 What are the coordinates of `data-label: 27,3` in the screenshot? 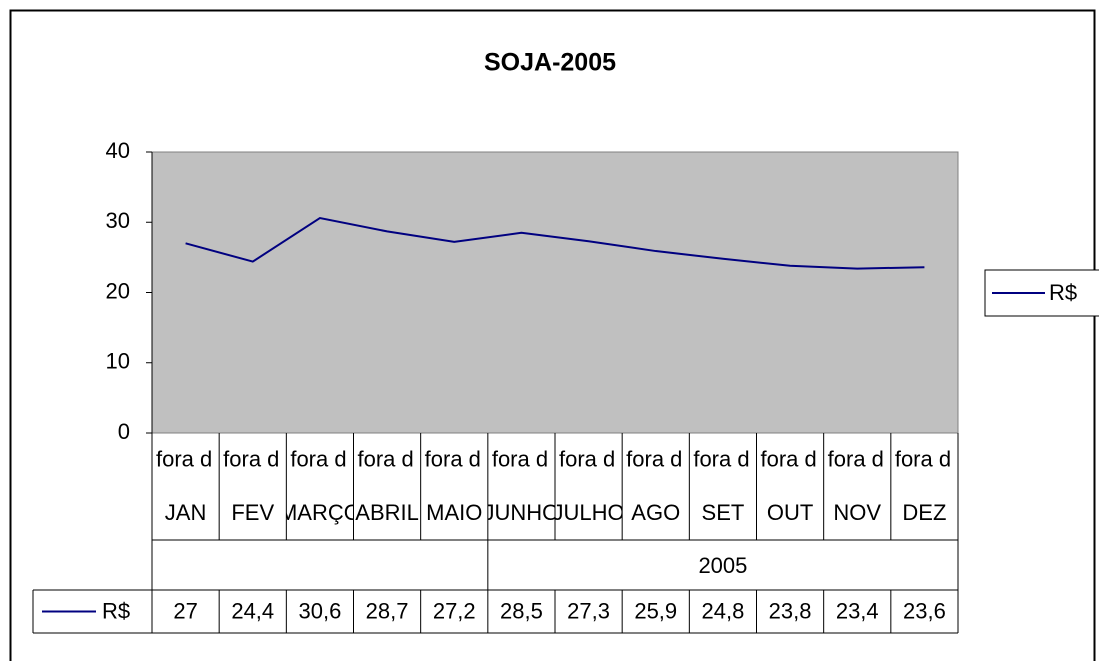 It's located at (588, 610).